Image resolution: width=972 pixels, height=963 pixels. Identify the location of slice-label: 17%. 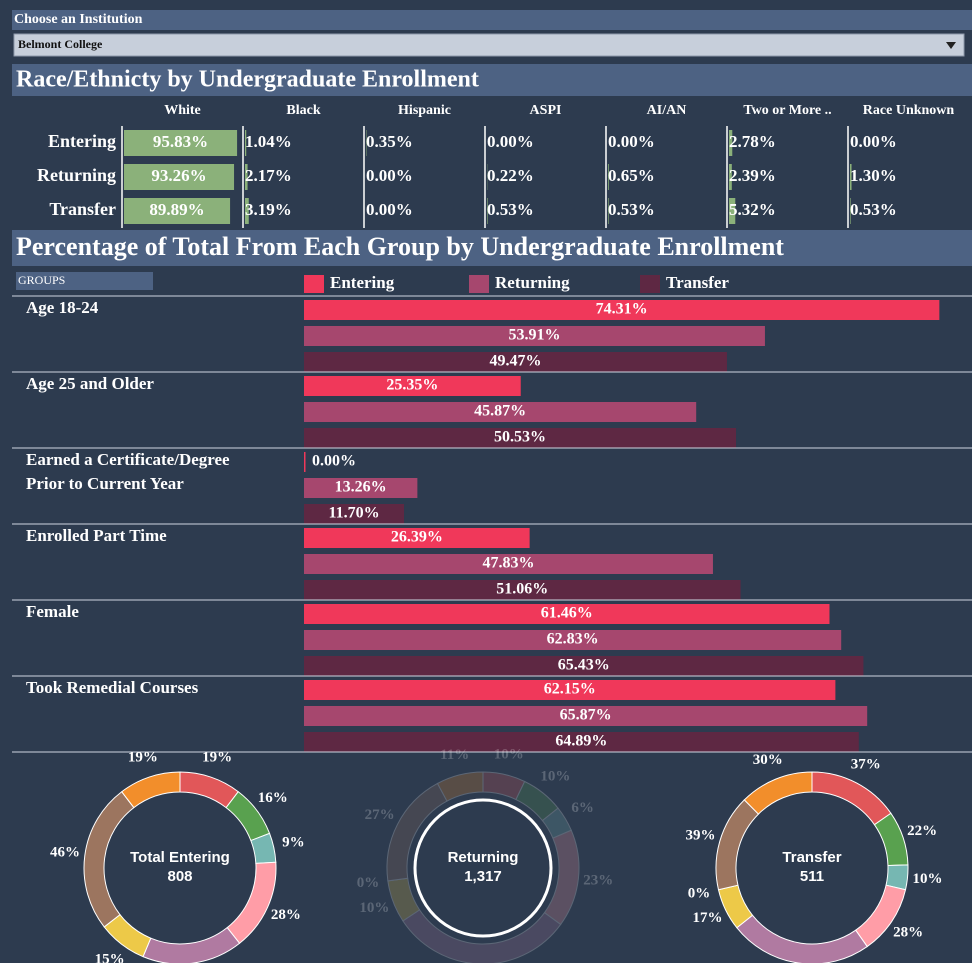
(708, 918).